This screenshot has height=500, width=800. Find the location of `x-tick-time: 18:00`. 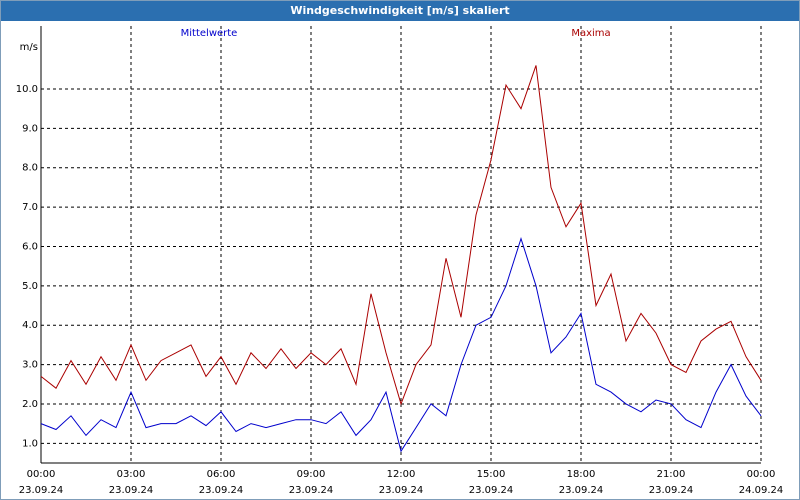

x-tick-time: 18:00 is located at coordinates (581, 474).